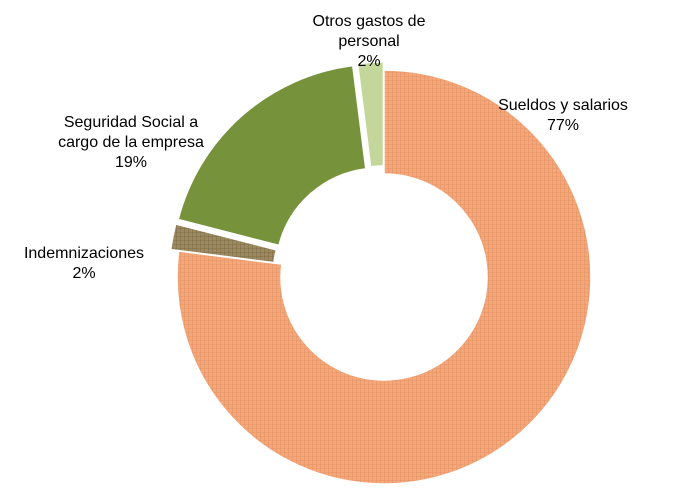  What do you see at coordinates (563, 105) in the screenshot?
I see `slice-category-label: Sueldos y salarios` at bounding box center [563, 105].